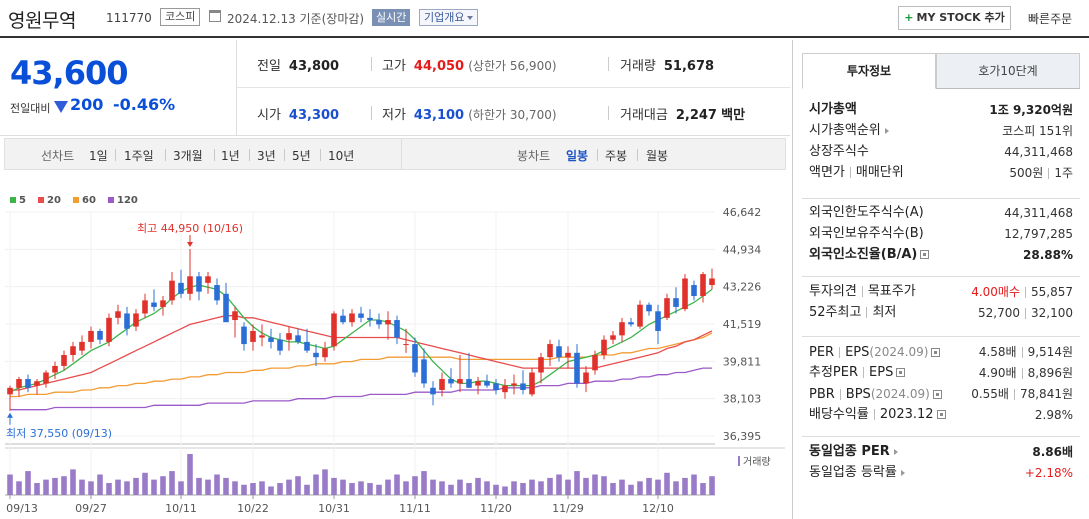 The height and width of the screenshot is (519, 1089). I want to click on row-per-eps: PER EPS(2024.09) 4.58배 9,514원, so click(941, 352).